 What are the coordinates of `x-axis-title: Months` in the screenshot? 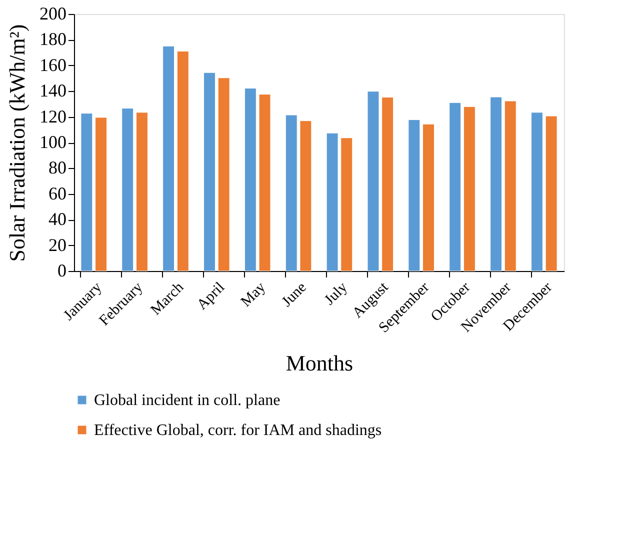 It's located at (320, 363).